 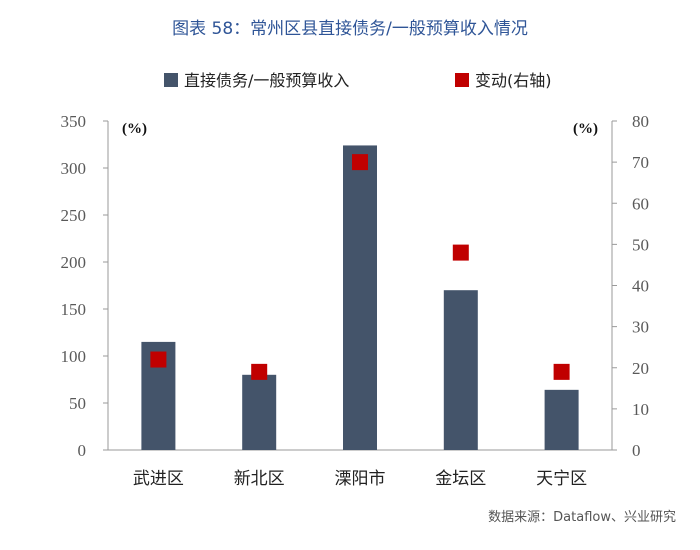 I want to click on legend-bar-swatch, so click(x=171, y=80).